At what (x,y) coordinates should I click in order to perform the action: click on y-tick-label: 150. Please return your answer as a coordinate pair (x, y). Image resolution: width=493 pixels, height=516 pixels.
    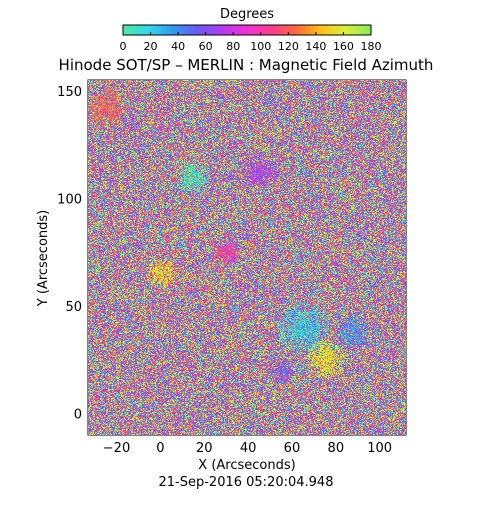
    Looking at the image, I should click on (69, 92).